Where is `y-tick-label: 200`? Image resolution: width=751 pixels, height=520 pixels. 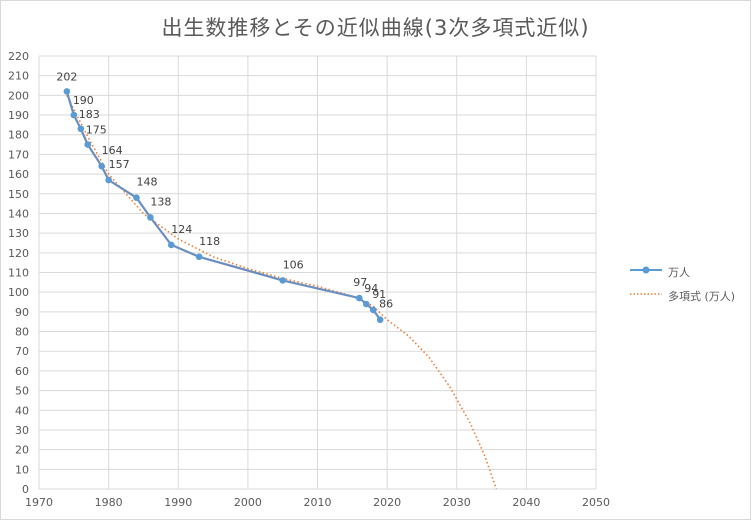 y-tick-label: 200 is located at coordinates (18, 95).